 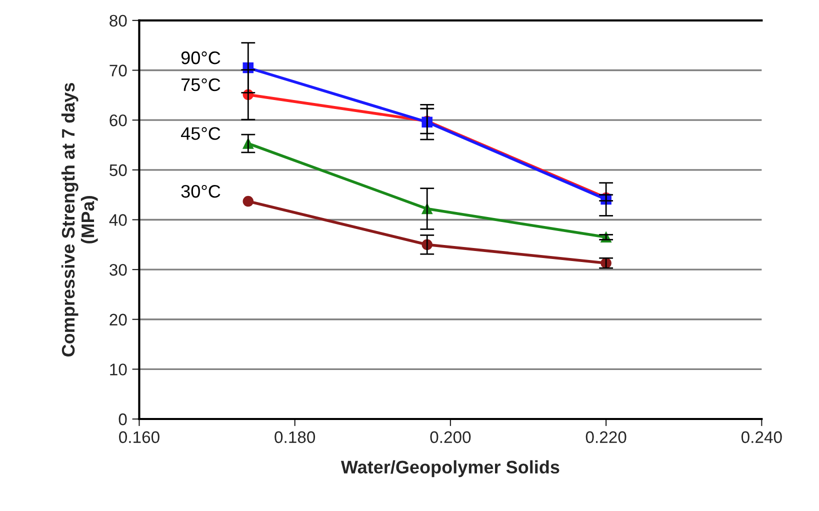 What do you see at coordinates (79, 219) in the screenshot?
I see `y-axis-title: Compressive Strength at 7 days (MPa)` at bounding box center [79, 219].